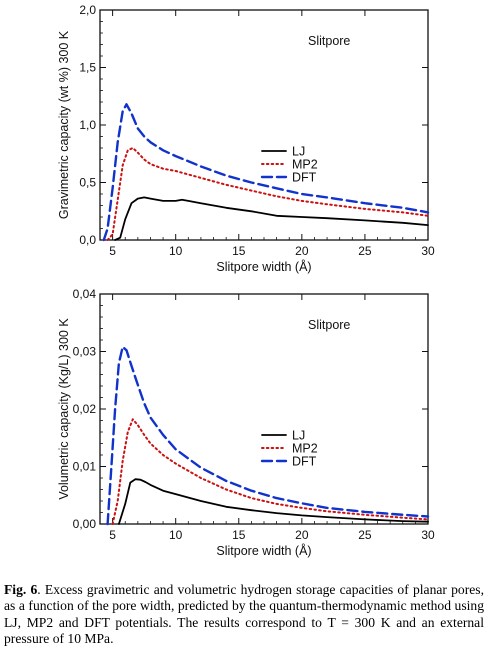 This screenshot has height=664, width=488. What do you see at coordinates (267, 194) in the screenshot?
I see `gravimetric-series-mp2-line` at bounding box center [267, 194].